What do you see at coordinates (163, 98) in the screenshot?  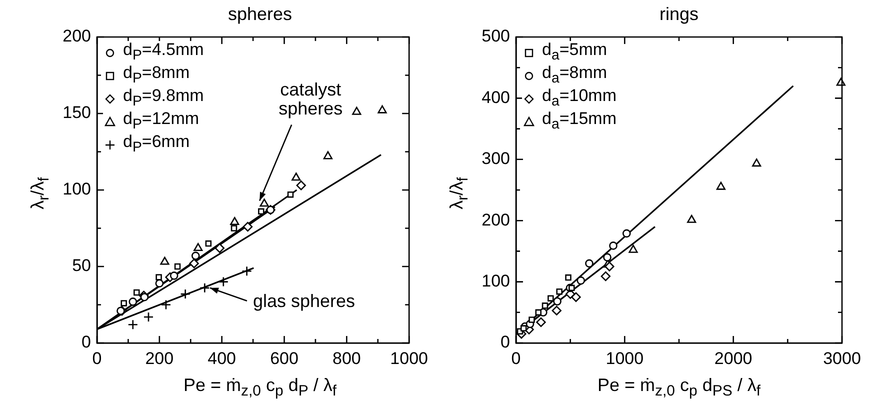 I see `legend-label: d$_{P}$=9.8mm` at bounding box center [163, 98].